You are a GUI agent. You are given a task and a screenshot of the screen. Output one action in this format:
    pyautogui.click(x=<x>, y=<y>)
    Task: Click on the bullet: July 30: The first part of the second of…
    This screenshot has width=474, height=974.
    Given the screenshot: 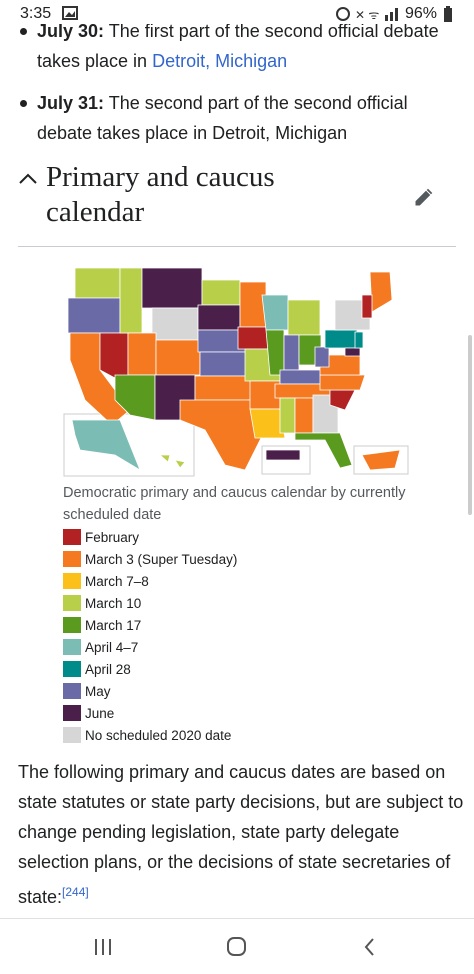 What is the action you would take?
    pyautogui.click(x=240, y=48)
    